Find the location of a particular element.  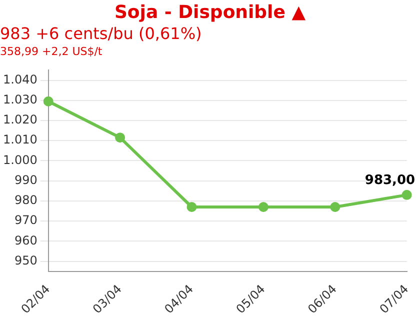

y-tick-label: 950 is located at coordinates (26, 260).